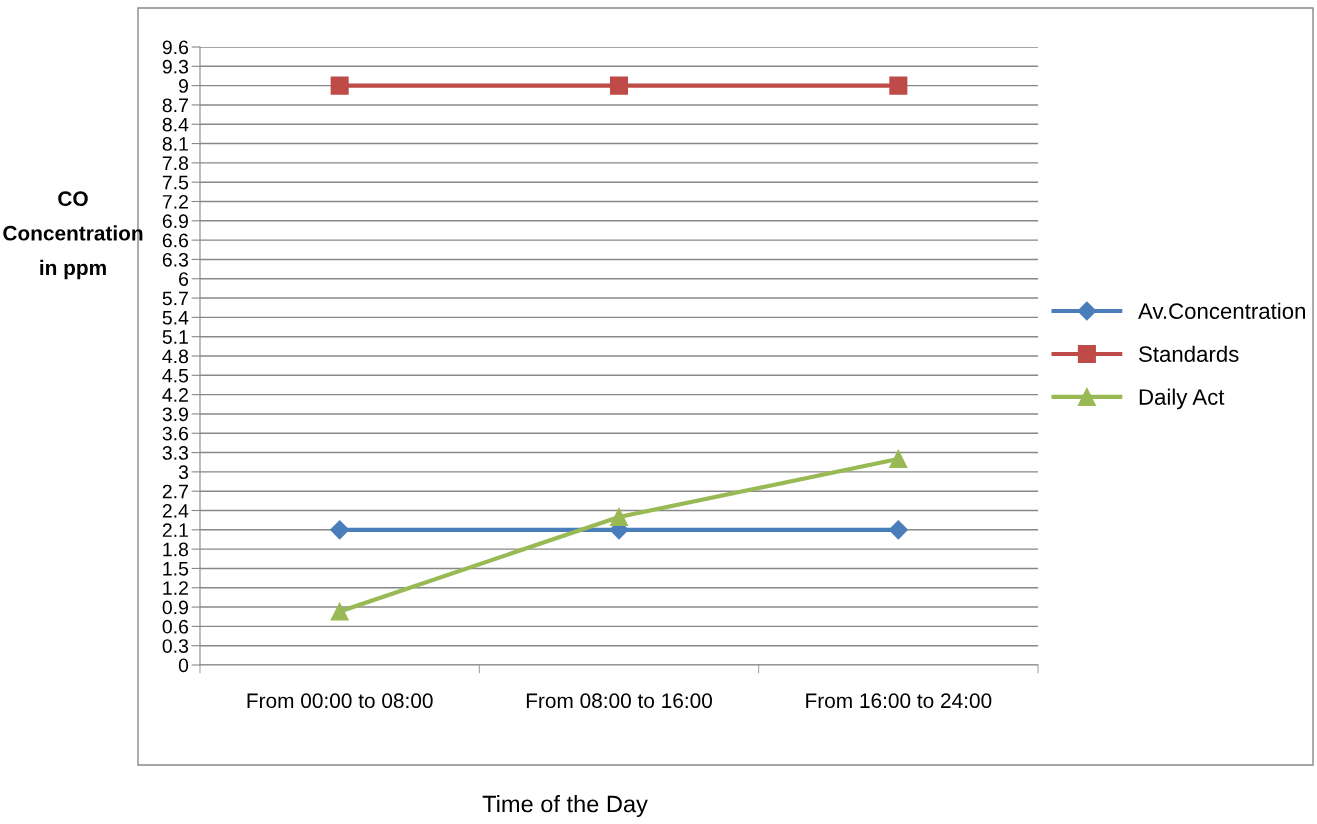  I want to click on y-tick-label: 3.3, so click(175, 453).